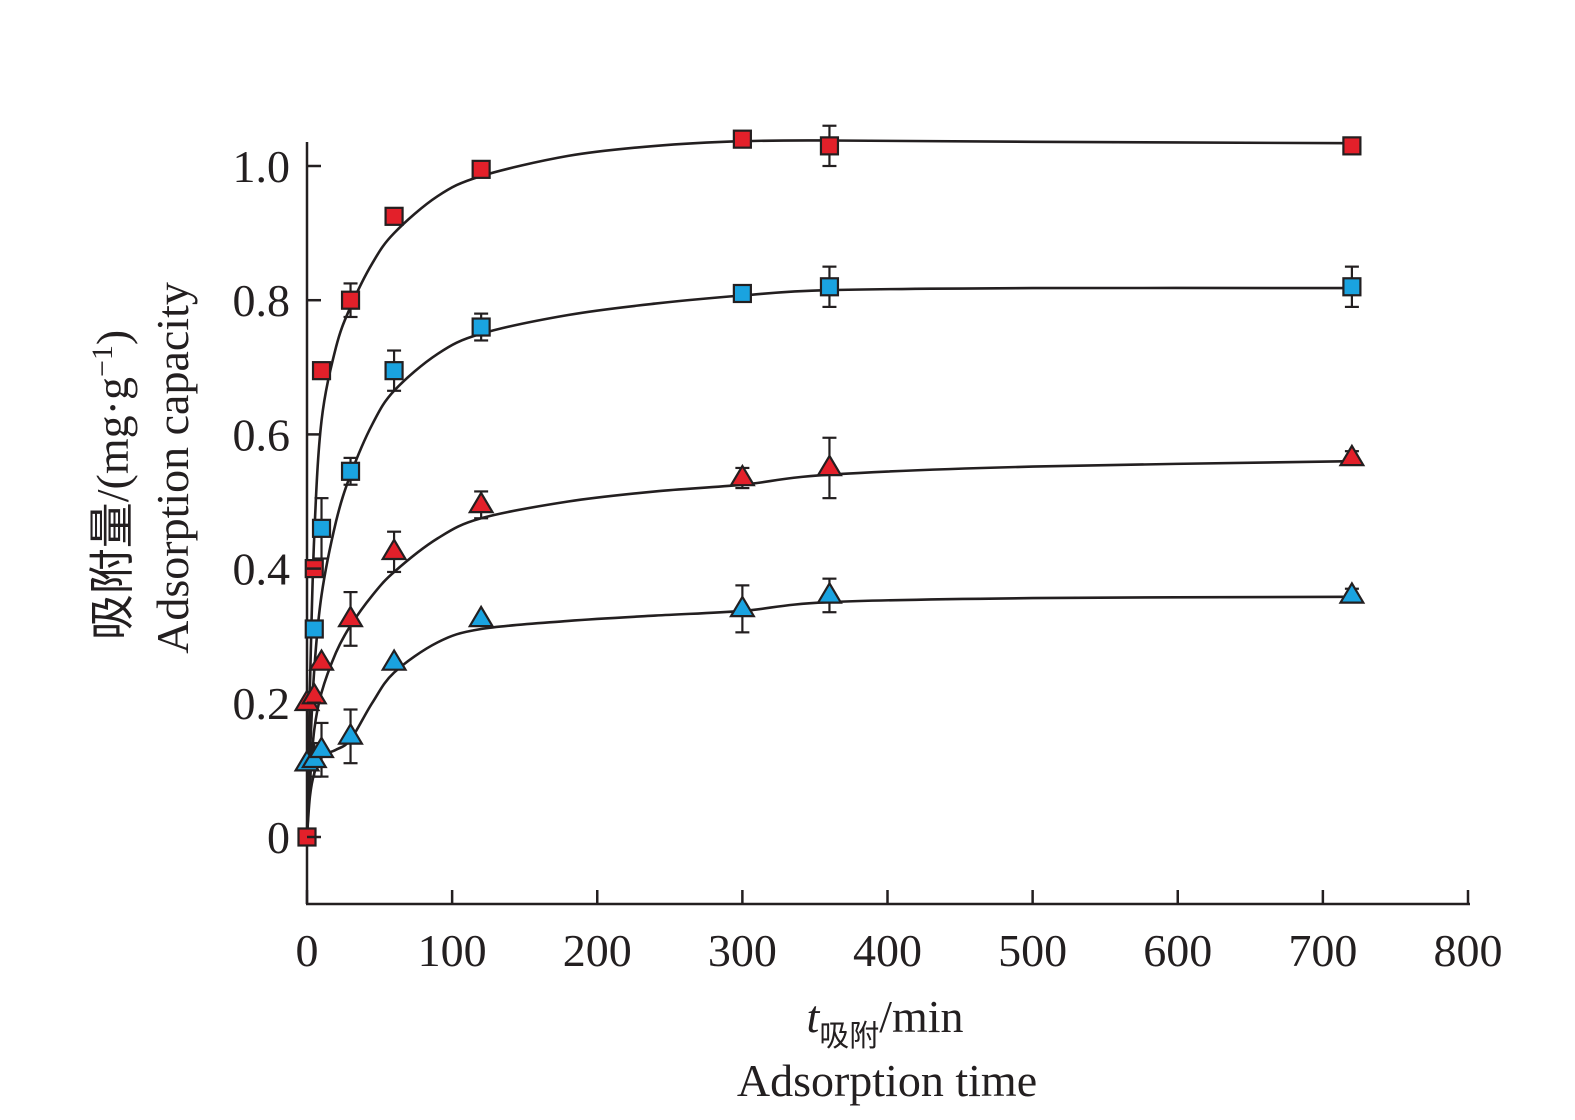  Describe the element at coordinates (887, 950) in the screenshot. I see `x-tick-label: 400` at that location.